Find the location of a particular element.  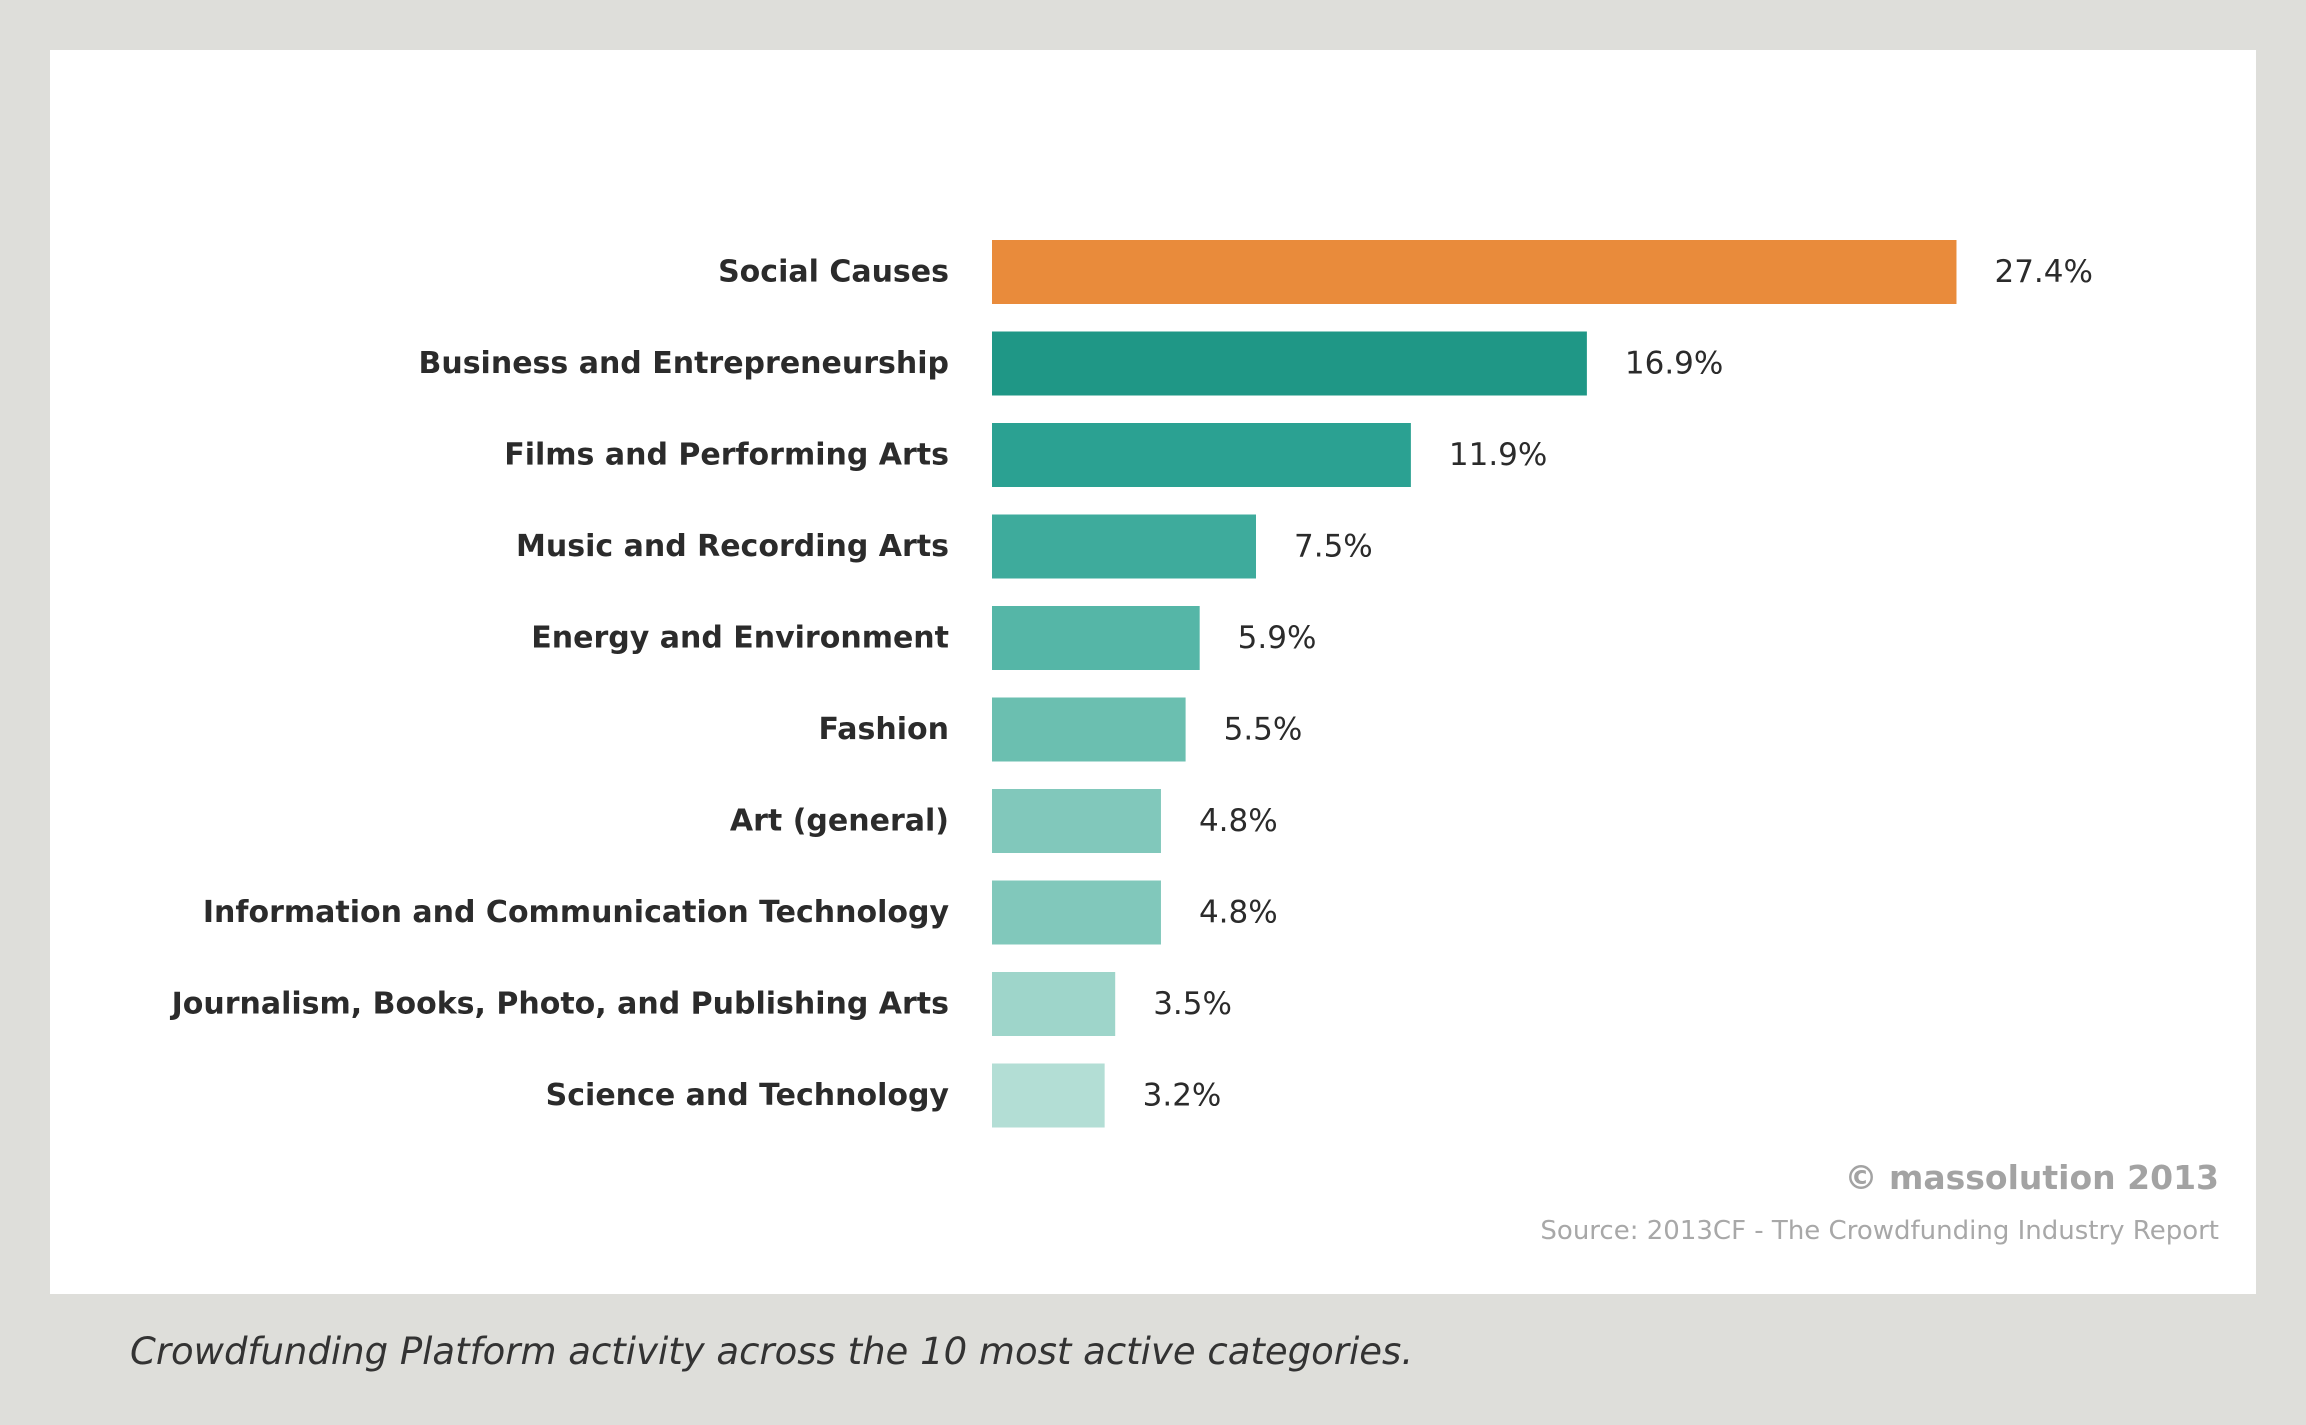

data-label: 5.9% is located at coordinates (1277, 638).